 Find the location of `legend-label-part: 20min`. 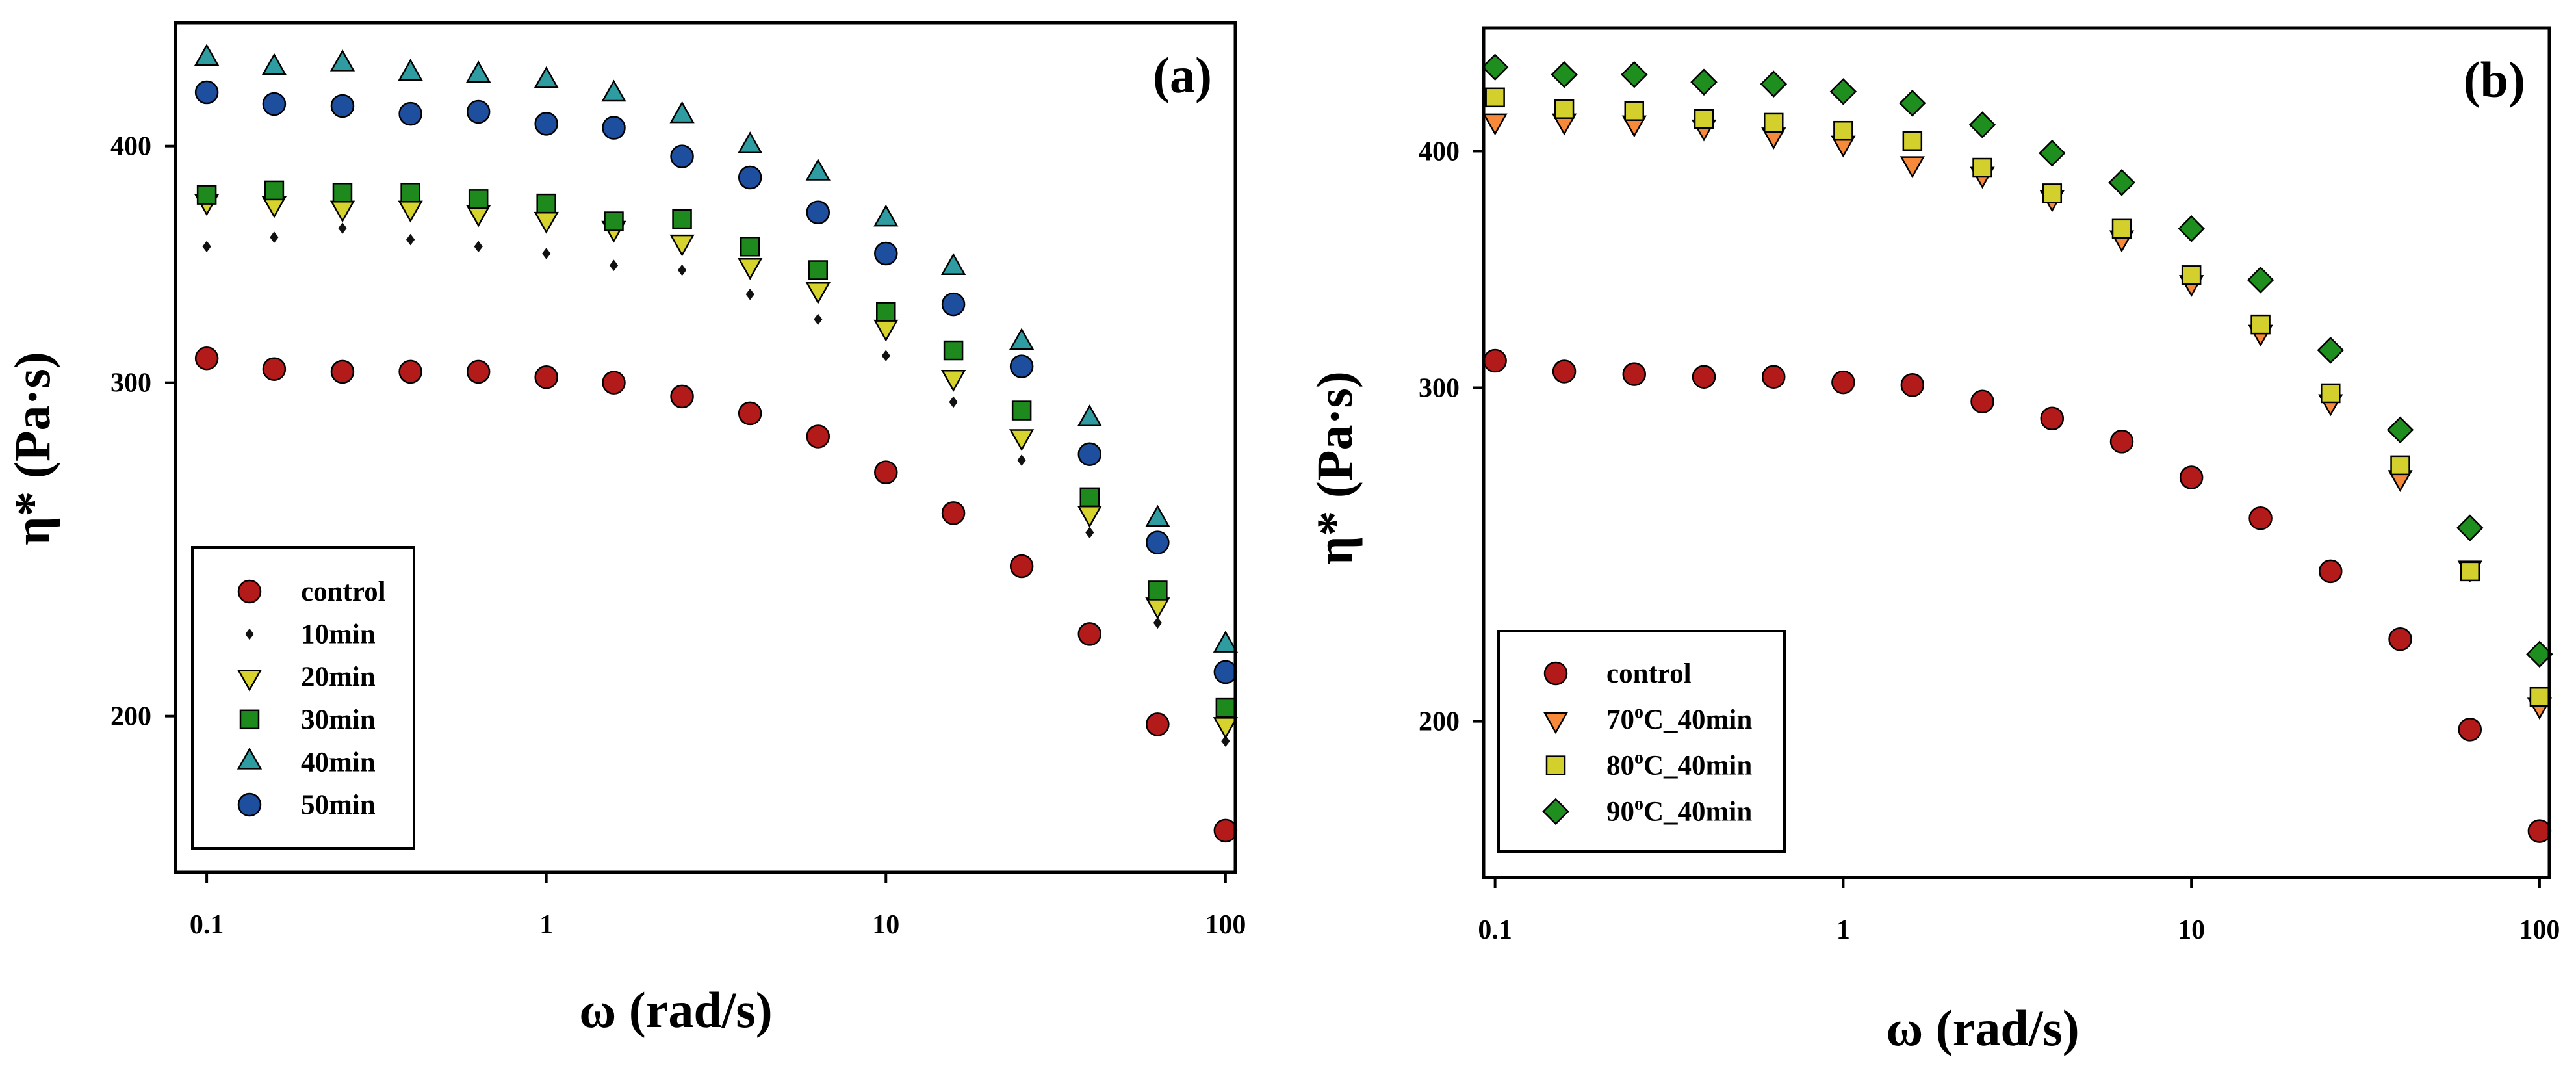

legend-label-part: 20min is located at coordinates (339, 677).